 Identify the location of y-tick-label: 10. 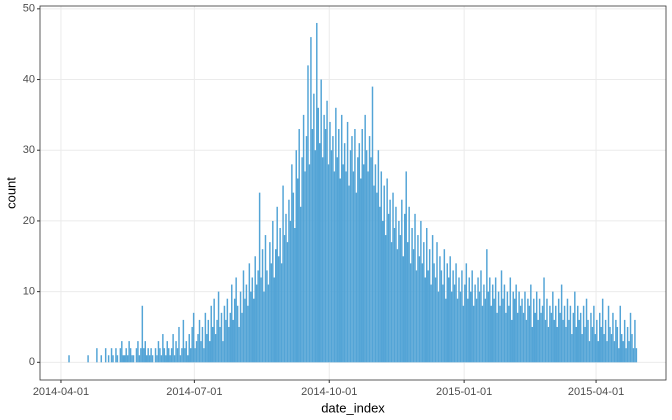
(29, 292).